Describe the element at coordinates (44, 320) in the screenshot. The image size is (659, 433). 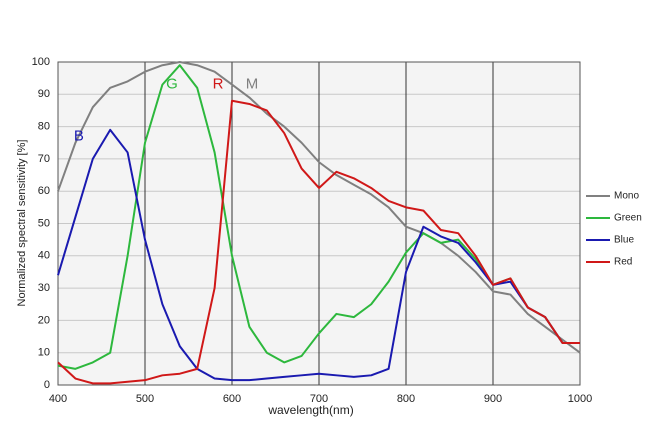
I see `y-tick-label: 20` at that location.